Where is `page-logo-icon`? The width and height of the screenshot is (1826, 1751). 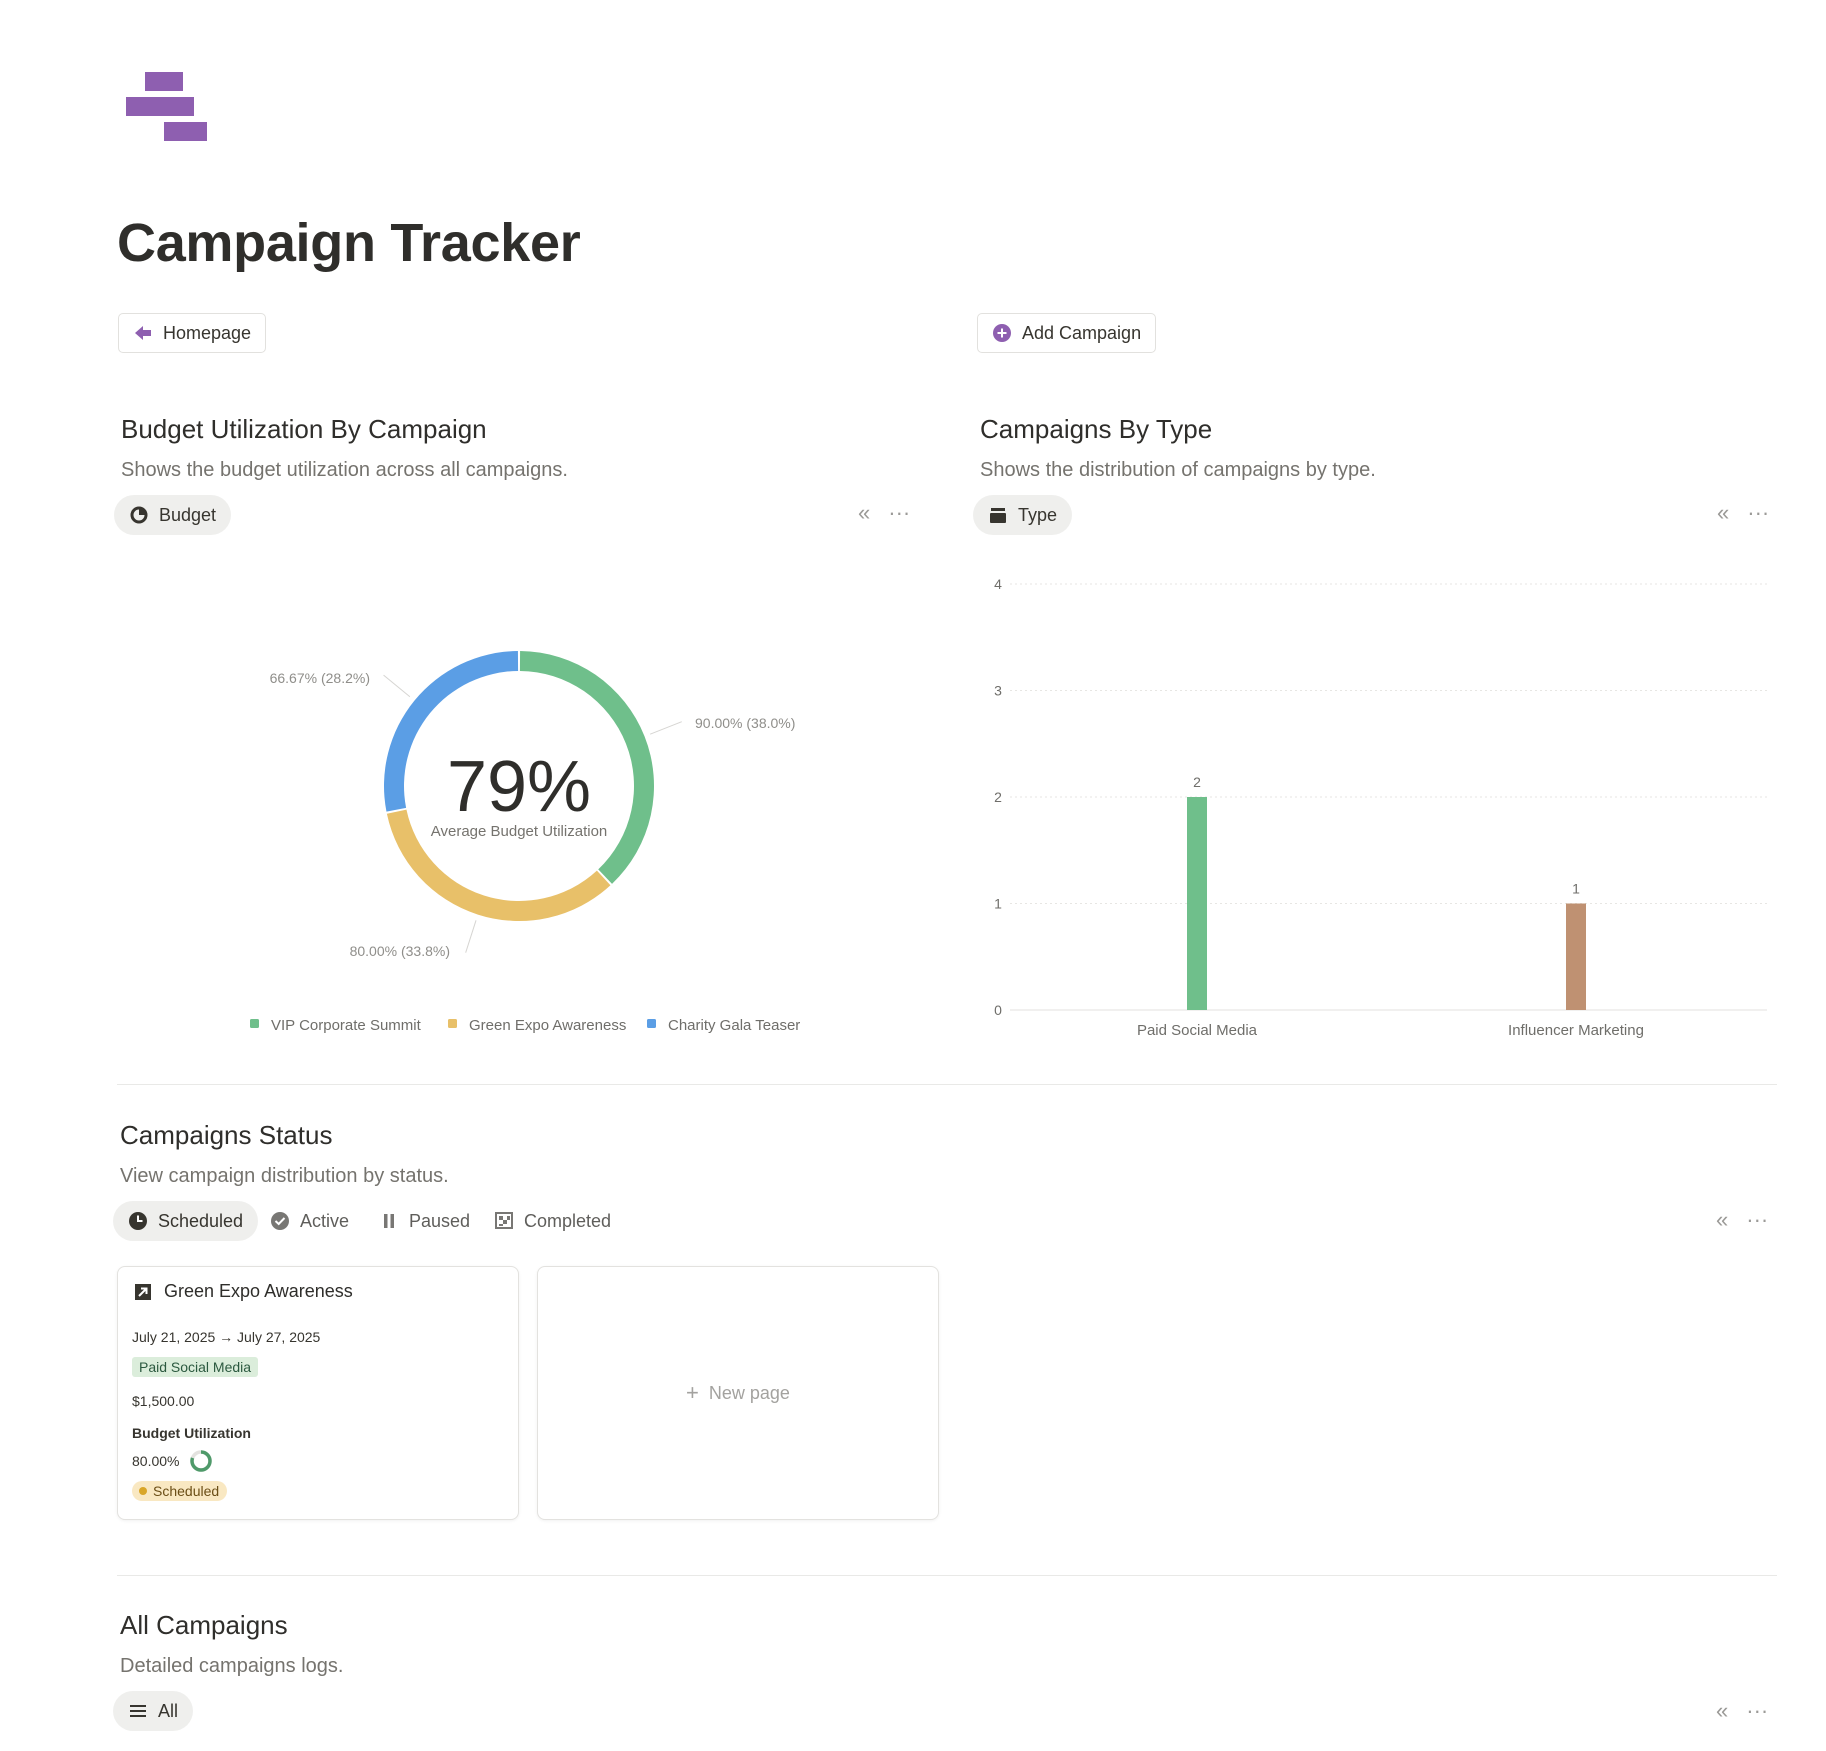
page-logo-icon is located at coordinates (166, 106).